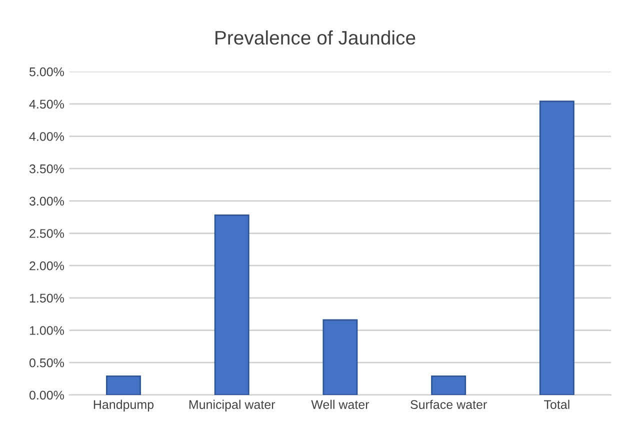 The height and width of the screenshot is (434, 630). What do you see at coordinates (46, 201) in the screenshot?
I see `y-tick-label: 3.00%` at bounding box center [46, 201].